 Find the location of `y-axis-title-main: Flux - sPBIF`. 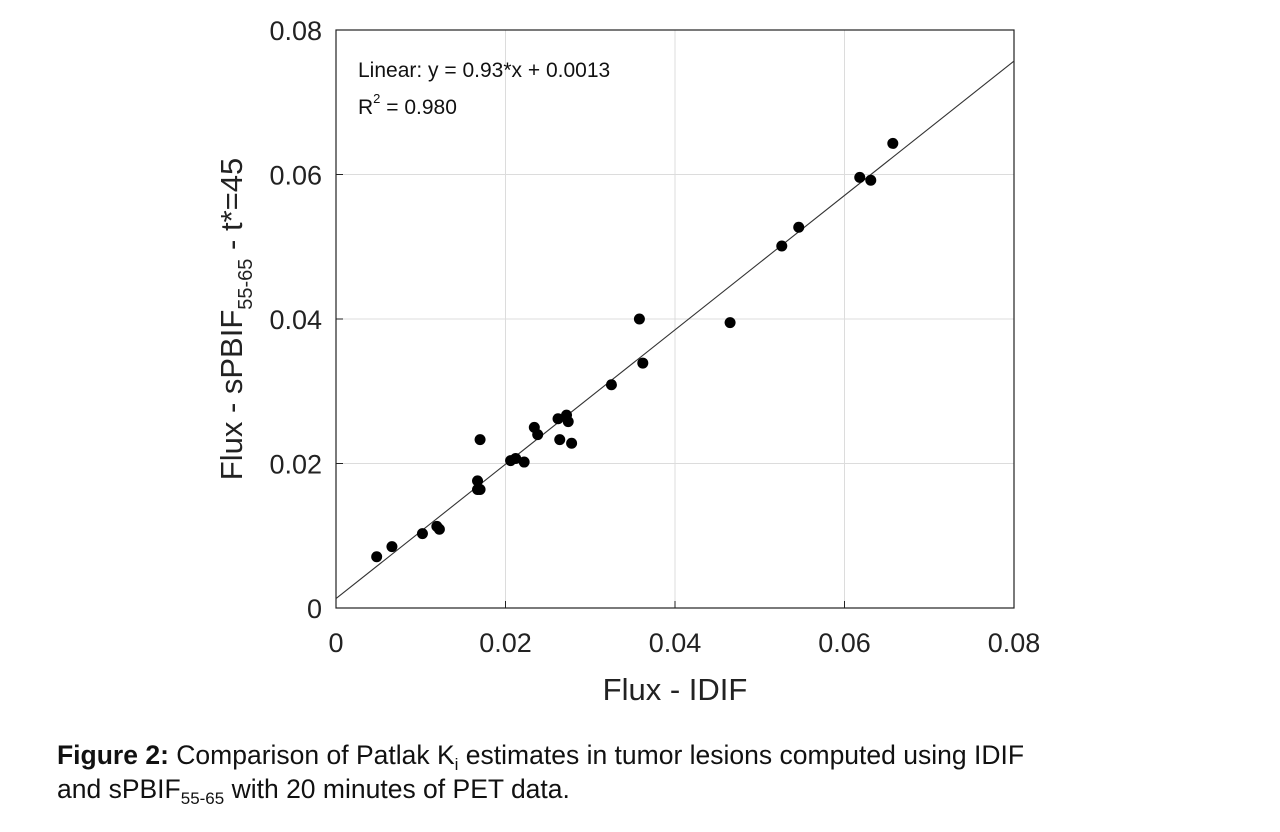

y-axis-title-main: Flux - sPBIF is located at coordinates (231, 395).